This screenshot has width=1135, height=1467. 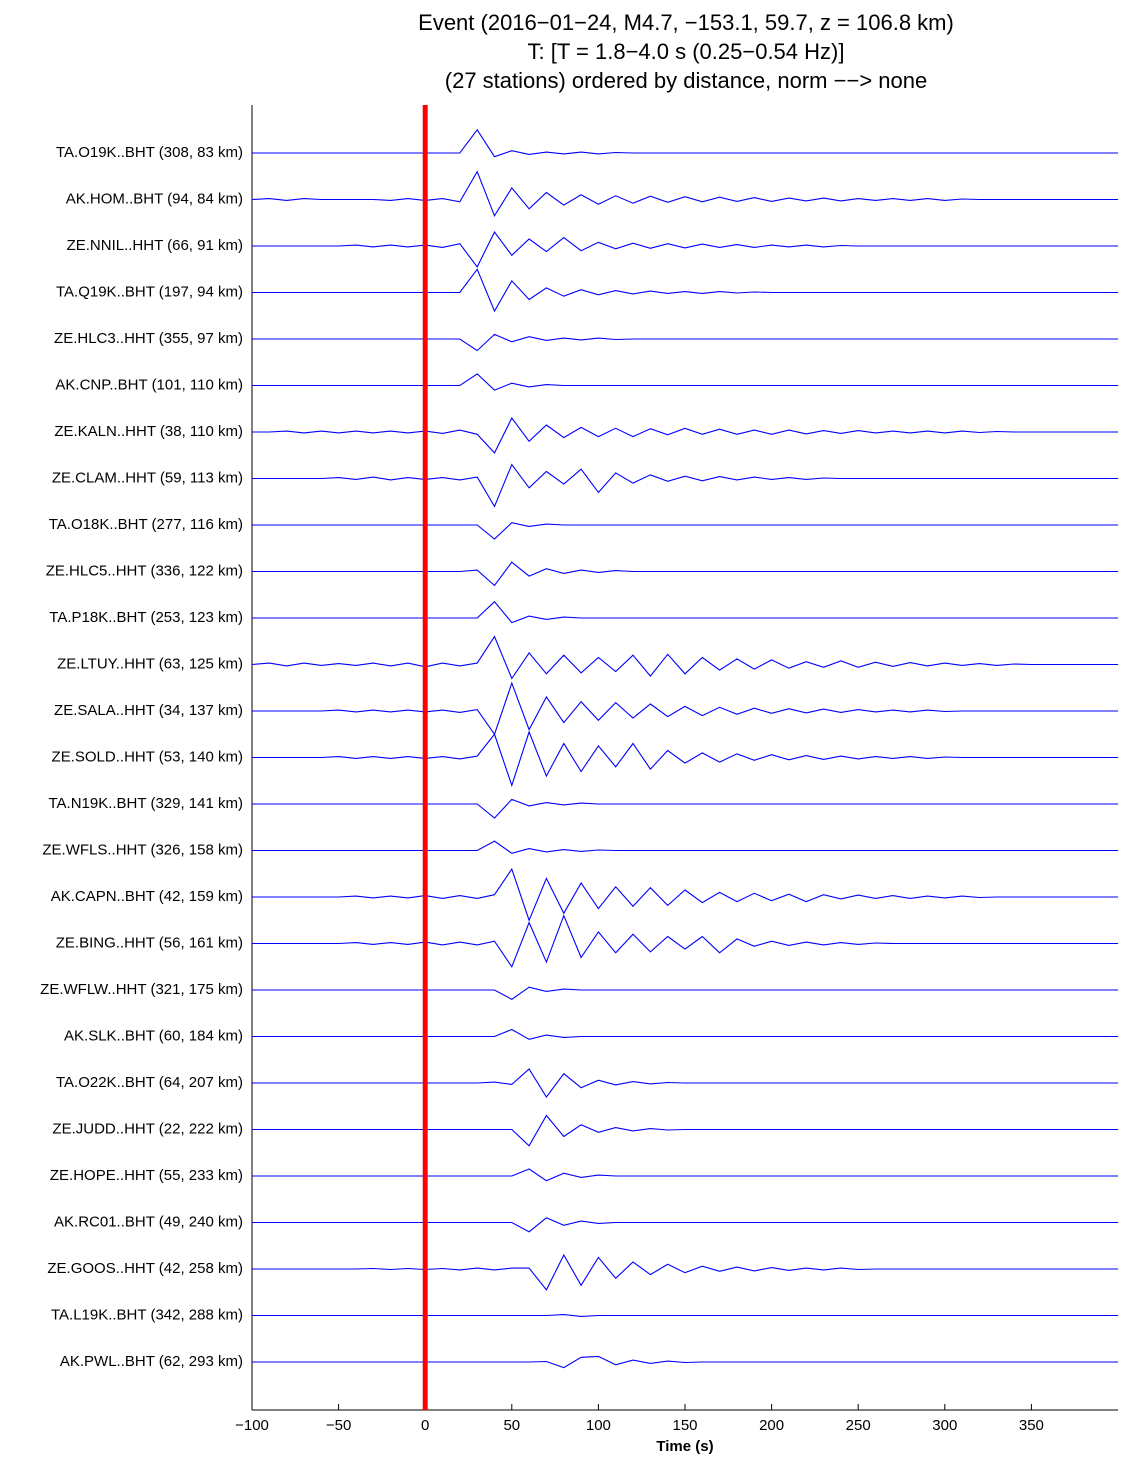 I want to click on station-label: TA.L19K..BHT (342, 288 km), so click(x=147, y=1314).